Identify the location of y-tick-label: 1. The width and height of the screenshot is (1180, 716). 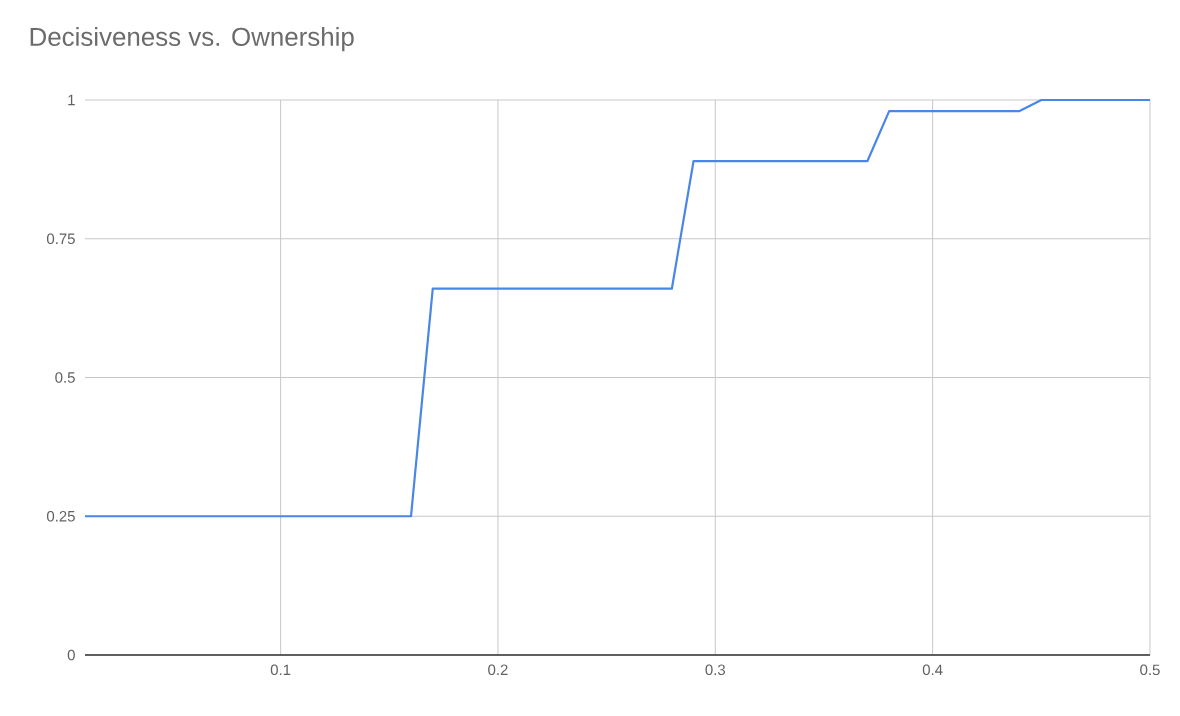
(71, 100).